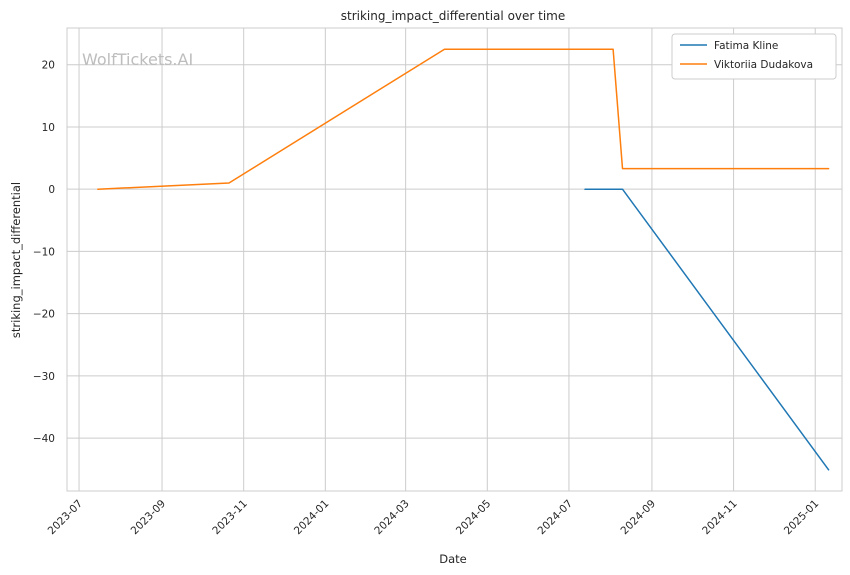 The width and height of the screenshot is (850, 575). What do you see at coordinates (720, 518) in the screenshot?
I see `x-tick-label: 2024-11` at bounding box center [720, 518].